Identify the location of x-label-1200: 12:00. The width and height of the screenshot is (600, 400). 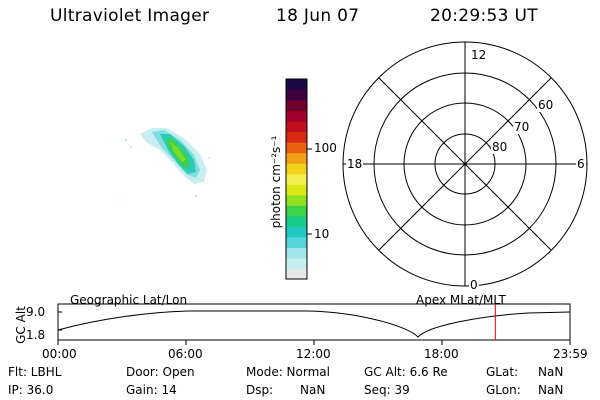
(313, 354).